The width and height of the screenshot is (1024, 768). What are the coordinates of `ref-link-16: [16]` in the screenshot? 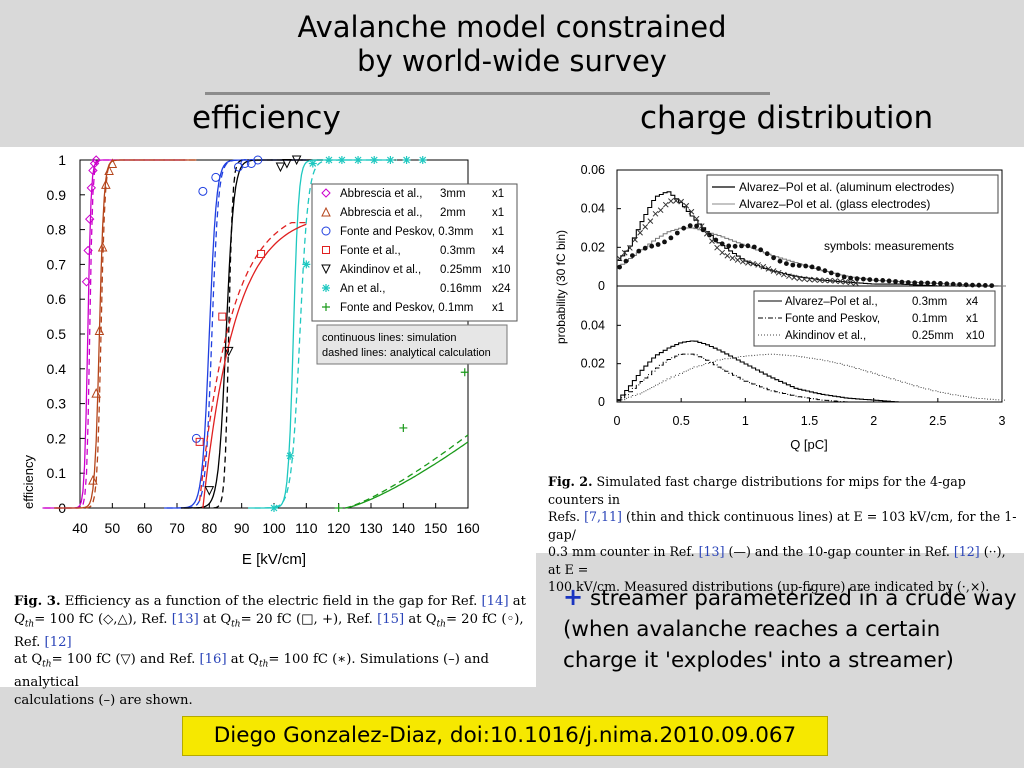 It's located at (213, 660).